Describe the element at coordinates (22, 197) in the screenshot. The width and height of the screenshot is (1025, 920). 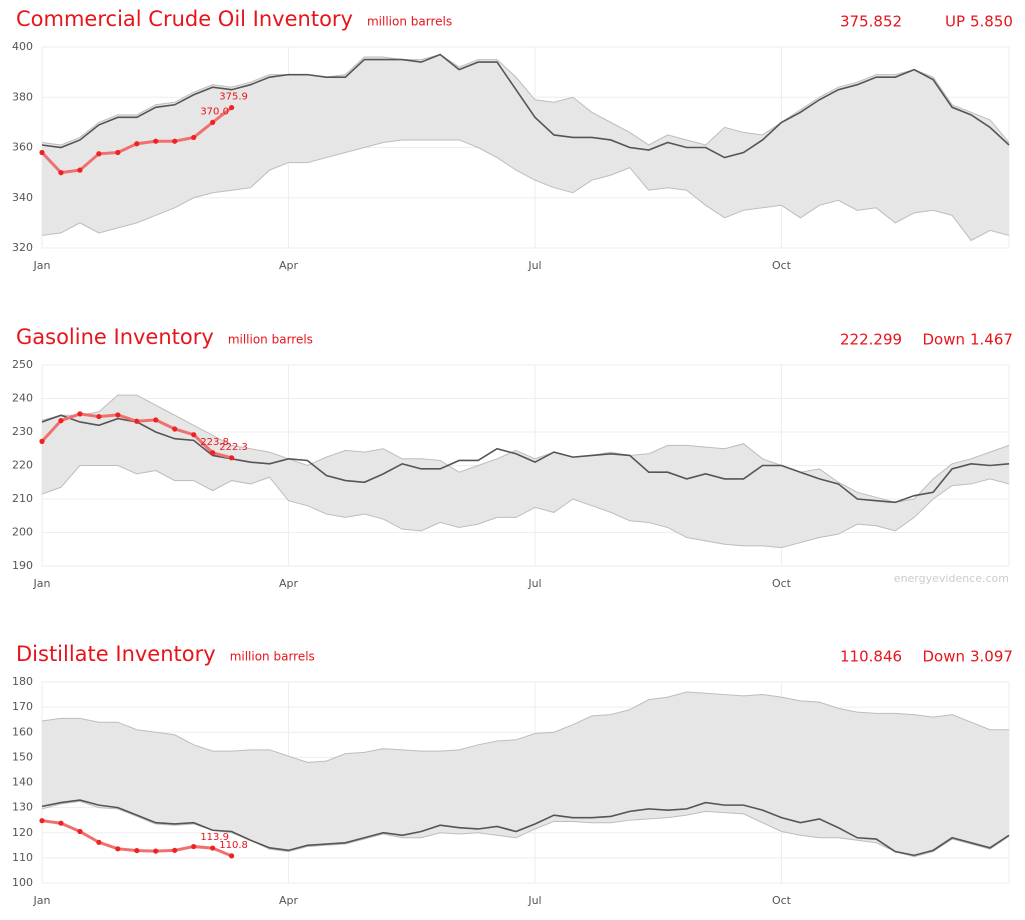
I see `y-tick-label: 340` at that location.